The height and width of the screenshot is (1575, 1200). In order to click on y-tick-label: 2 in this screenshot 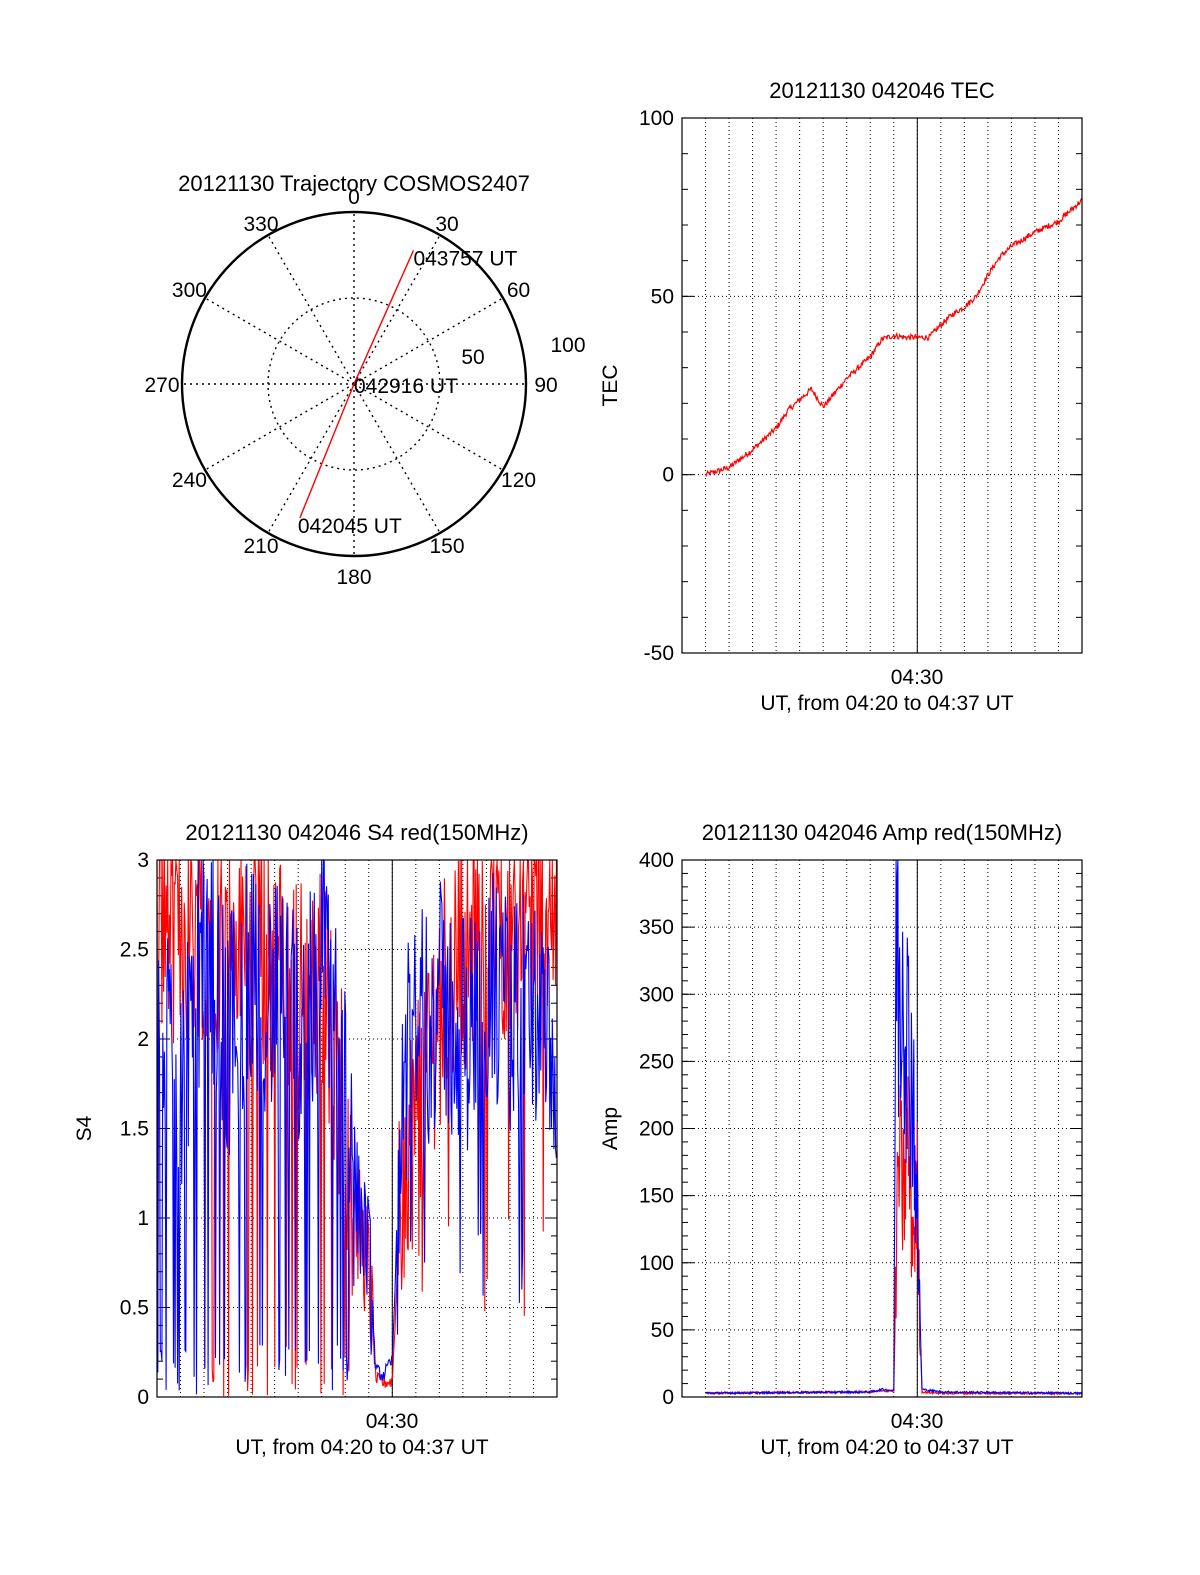, I will do `click(143, 1039)`.